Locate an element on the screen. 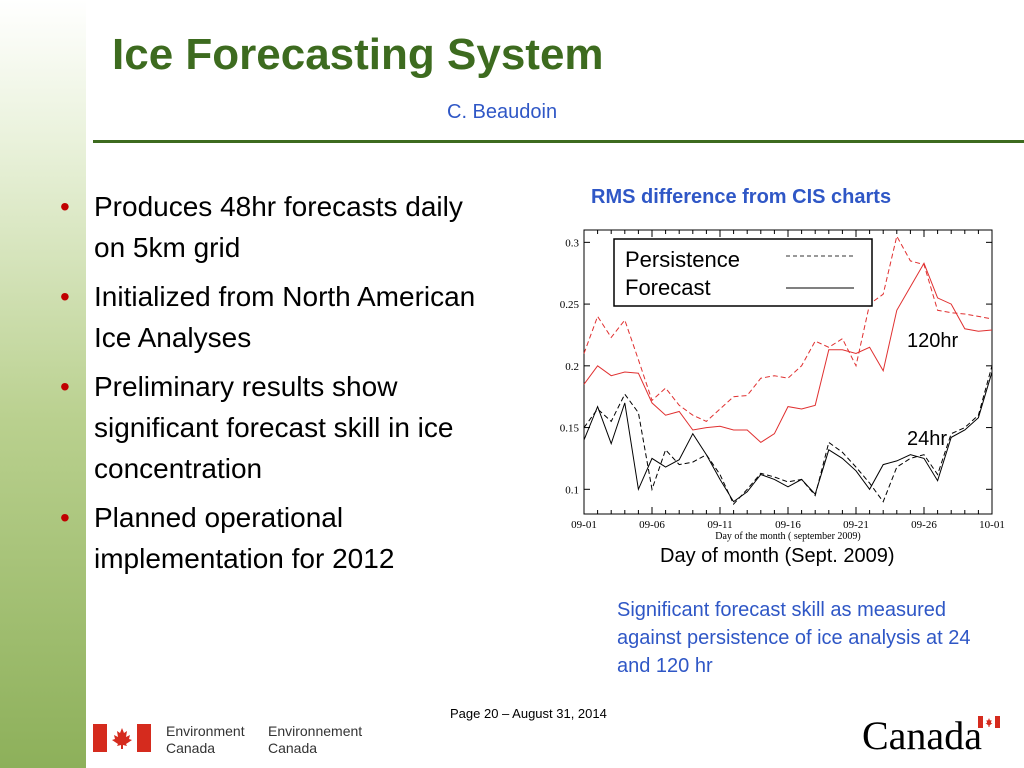 The image size is (1024, 768). series-line-120hr-solid is located at coordinates (788, 353).